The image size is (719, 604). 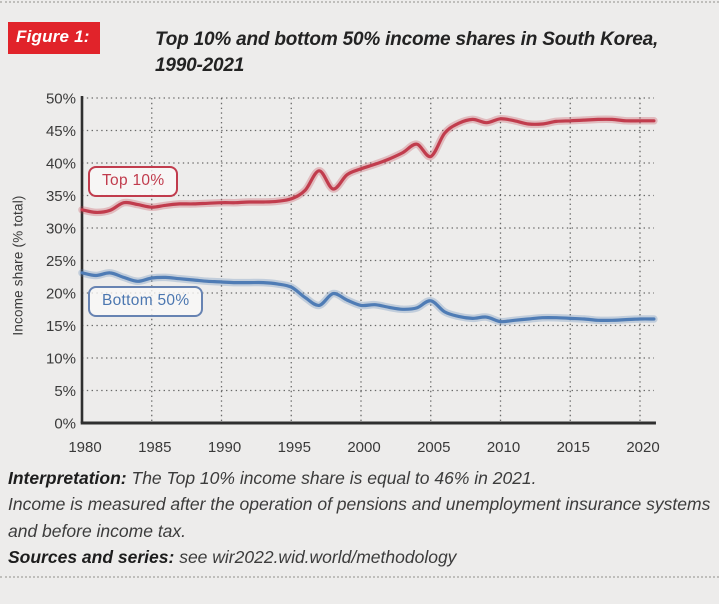 What do you see at coordinates (318, 556) in the screenshot?
I see `sources-text: see wir2022.wid.world/methodology` at bounding box center [318, 556].